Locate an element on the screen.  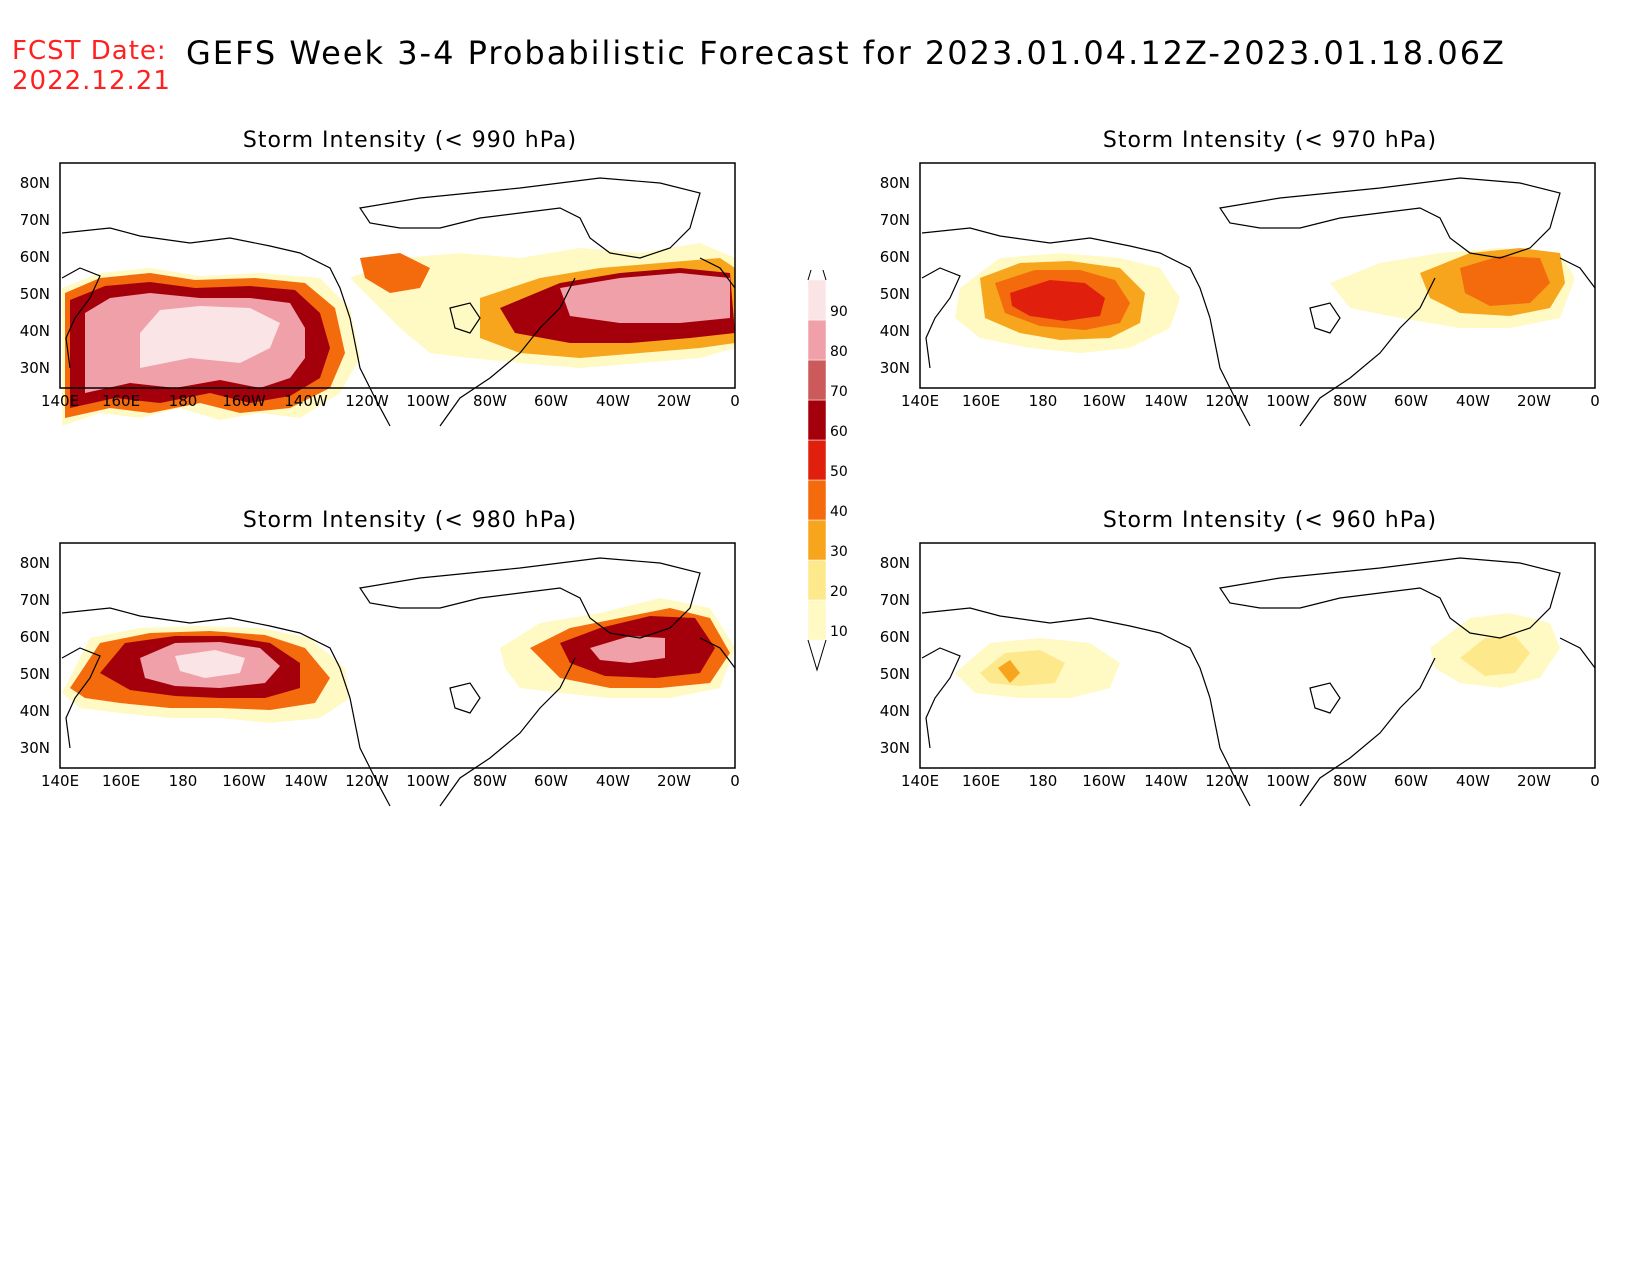
panel-title: Storm Intensity (< 990 hPa) is located at coordinates (410, 140).